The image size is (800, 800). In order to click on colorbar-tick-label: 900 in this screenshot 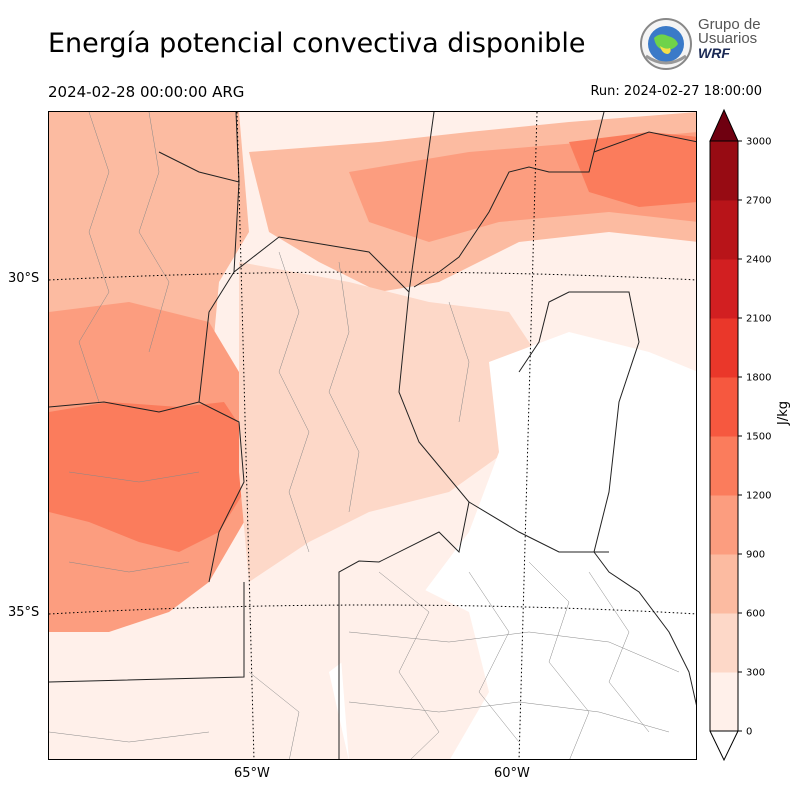, I will do `click(755, 555)`.